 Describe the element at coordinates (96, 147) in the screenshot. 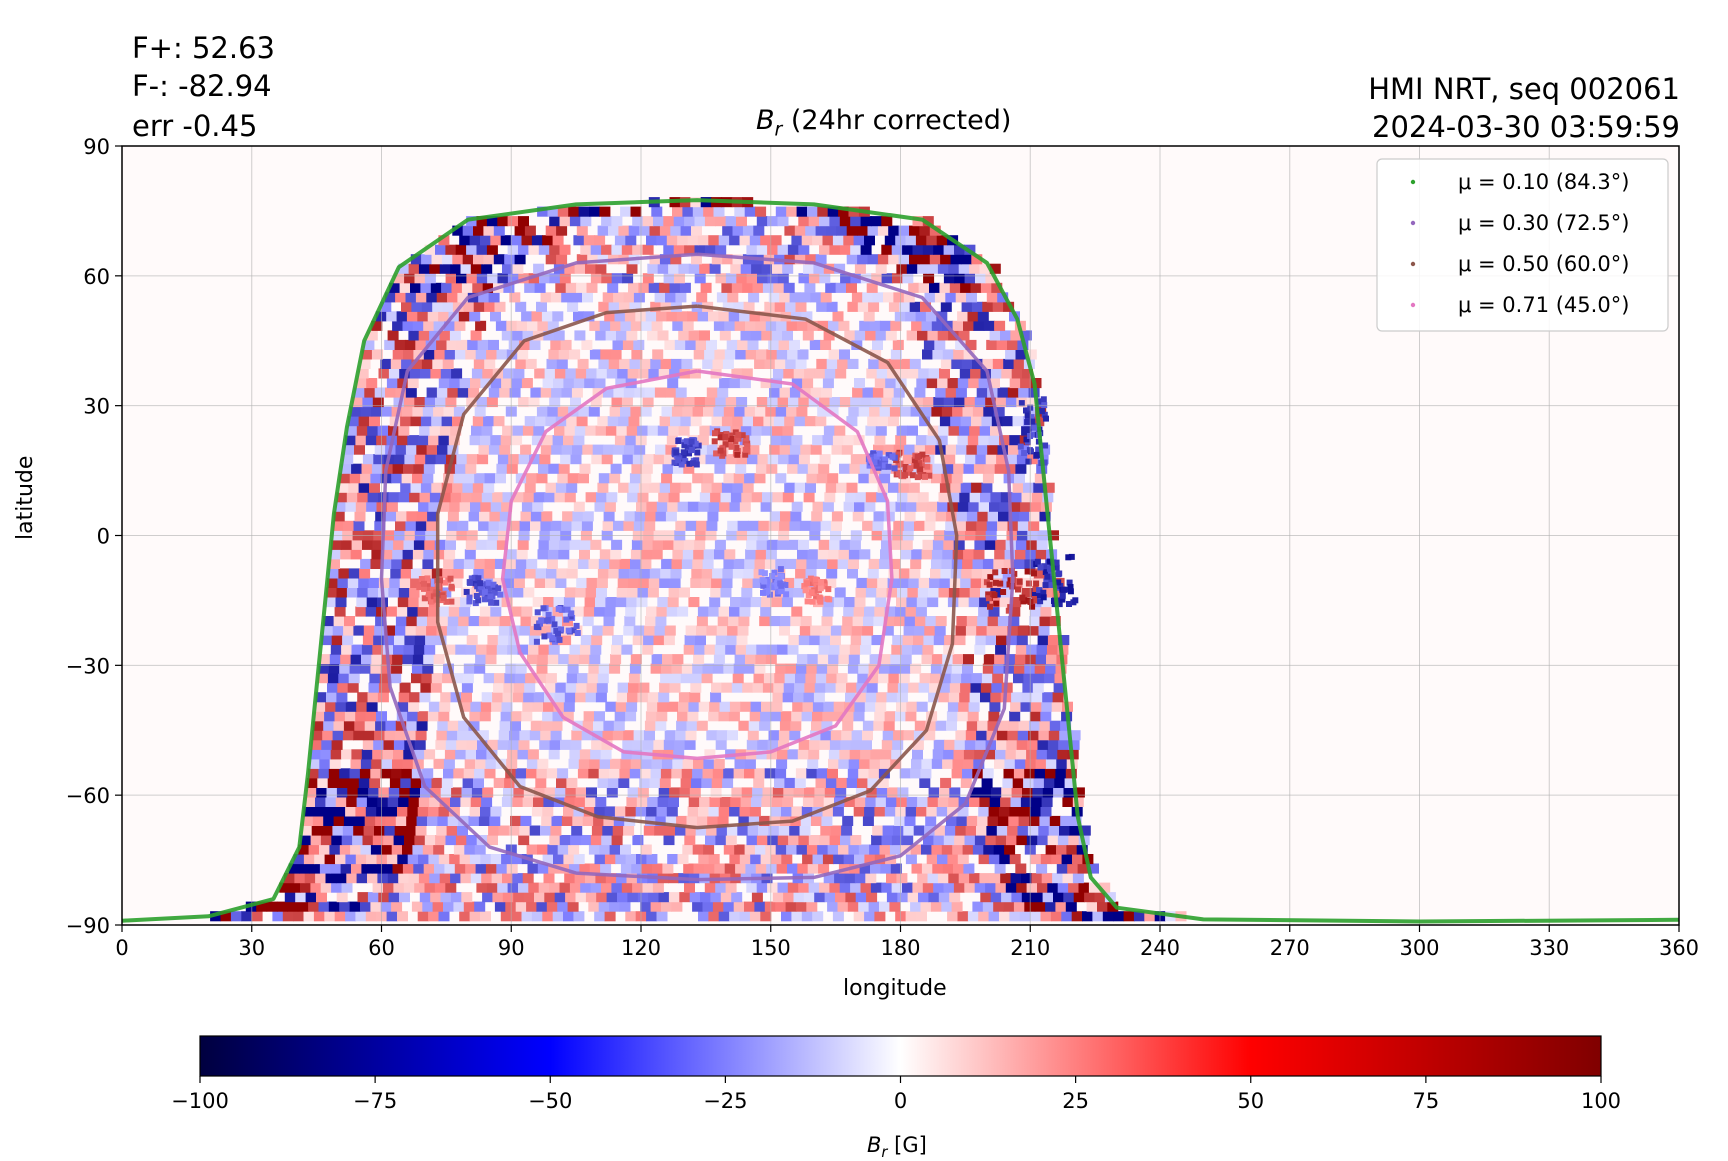

I see `y-tick-label-6: 90` at that location.